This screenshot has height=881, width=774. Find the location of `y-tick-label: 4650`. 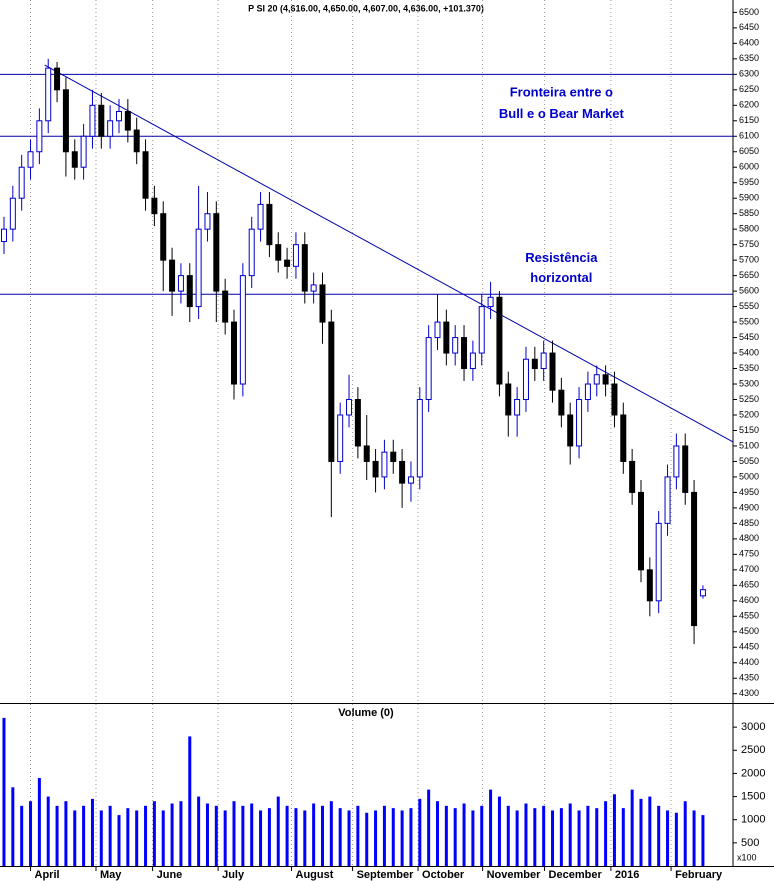

y-tick-label: 4650 is located at coordinates (749, 585).